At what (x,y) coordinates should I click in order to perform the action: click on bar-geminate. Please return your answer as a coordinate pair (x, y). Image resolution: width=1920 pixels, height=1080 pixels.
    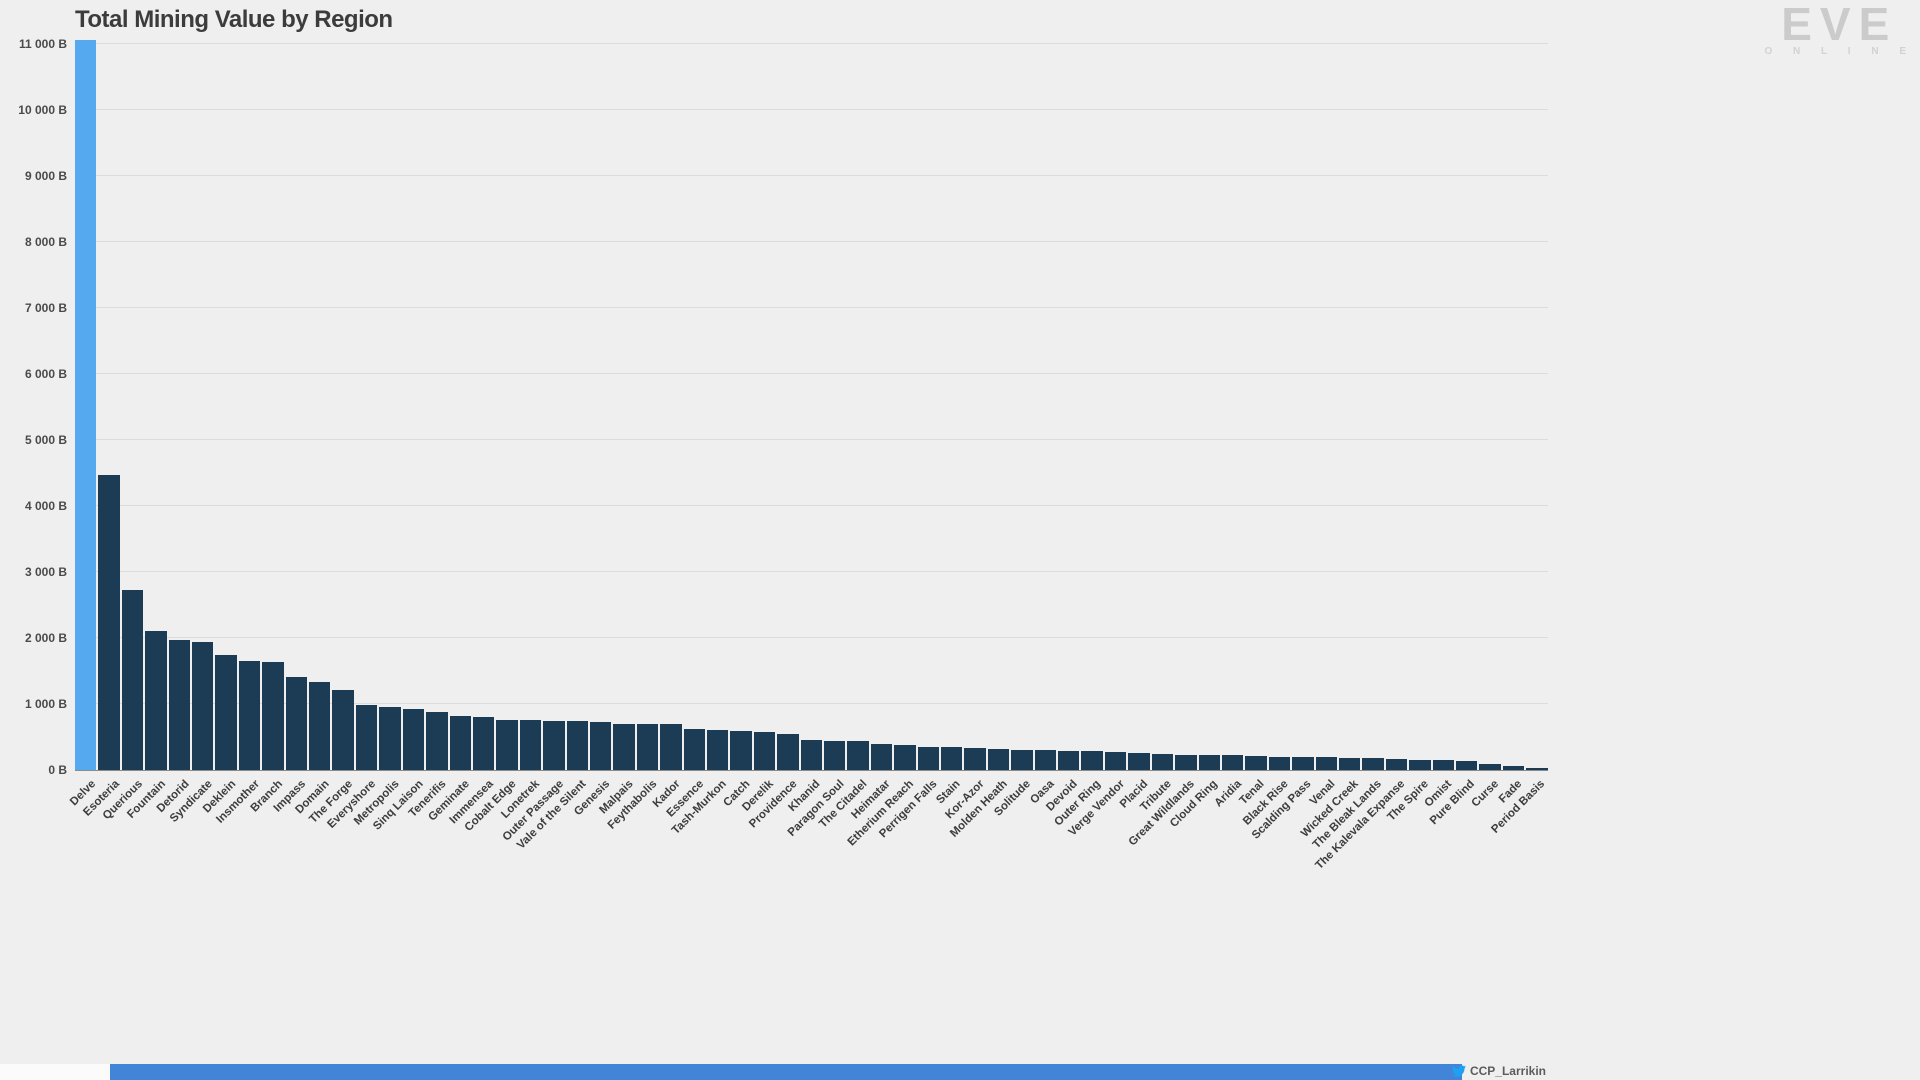
    Looking at the image, I should click on (460, 742).